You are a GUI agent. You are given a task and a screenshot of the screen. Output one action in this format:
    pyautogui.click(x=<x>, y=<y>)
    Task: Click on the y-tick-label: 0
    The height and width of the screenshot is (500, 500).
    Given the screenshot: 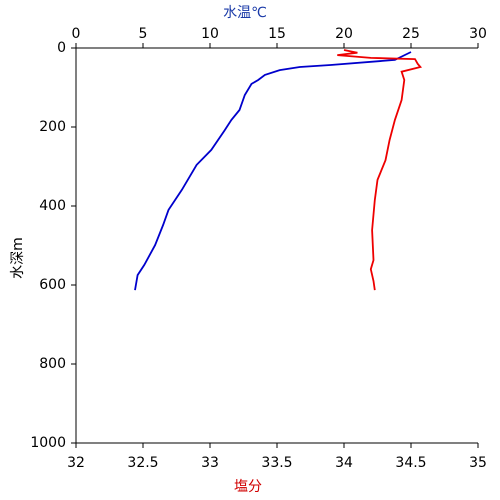 What is the action you would take?
    pyautogui.click(x=61, y=48)
    